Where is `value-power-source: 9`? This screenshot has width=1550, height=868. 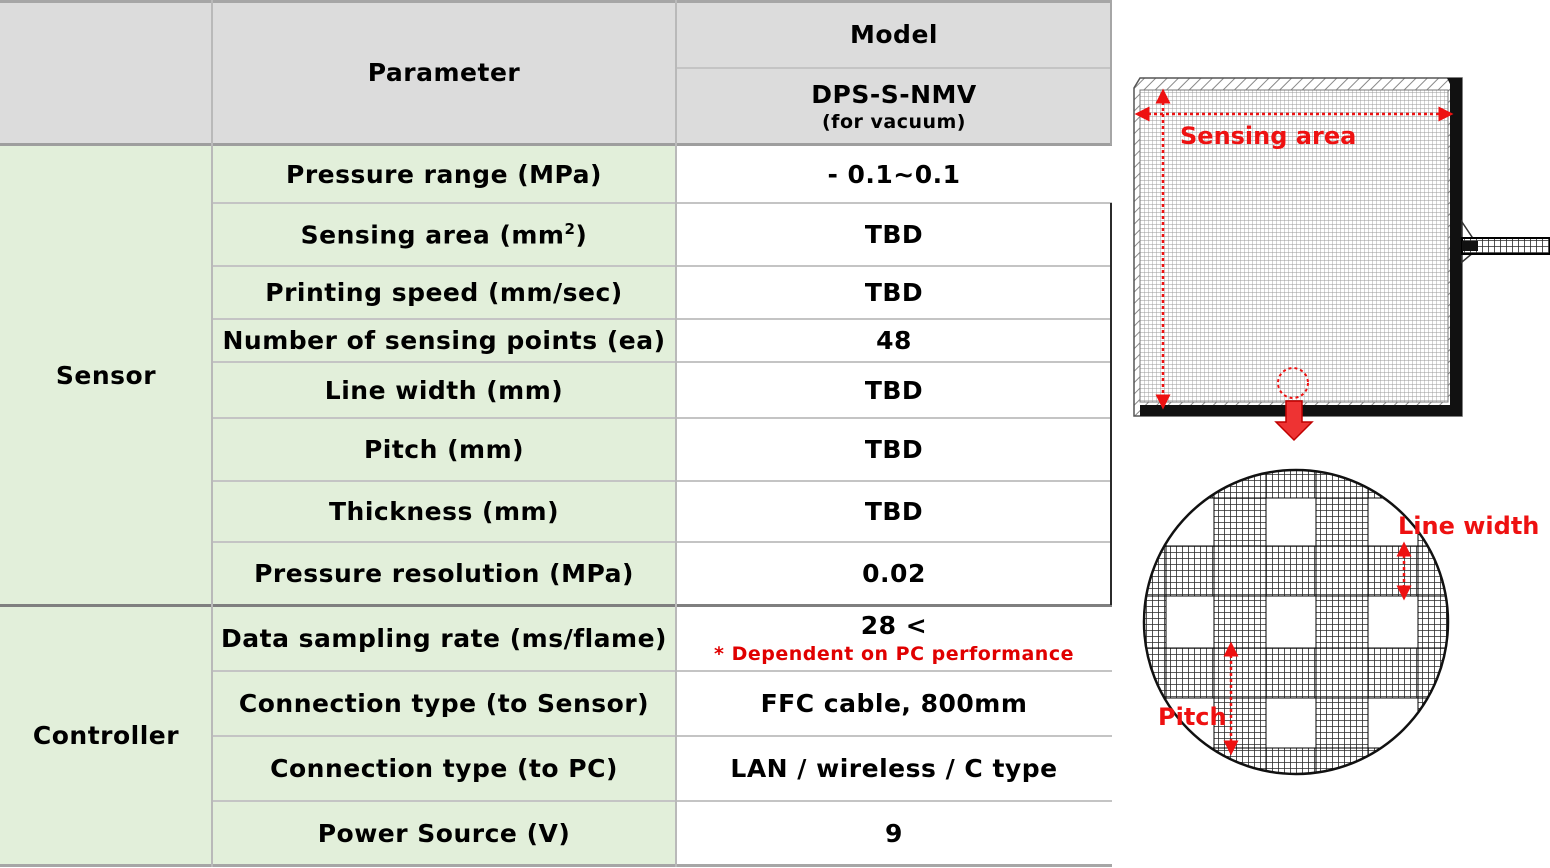 value-power-source: 9 is located at coordinates (894, 833).